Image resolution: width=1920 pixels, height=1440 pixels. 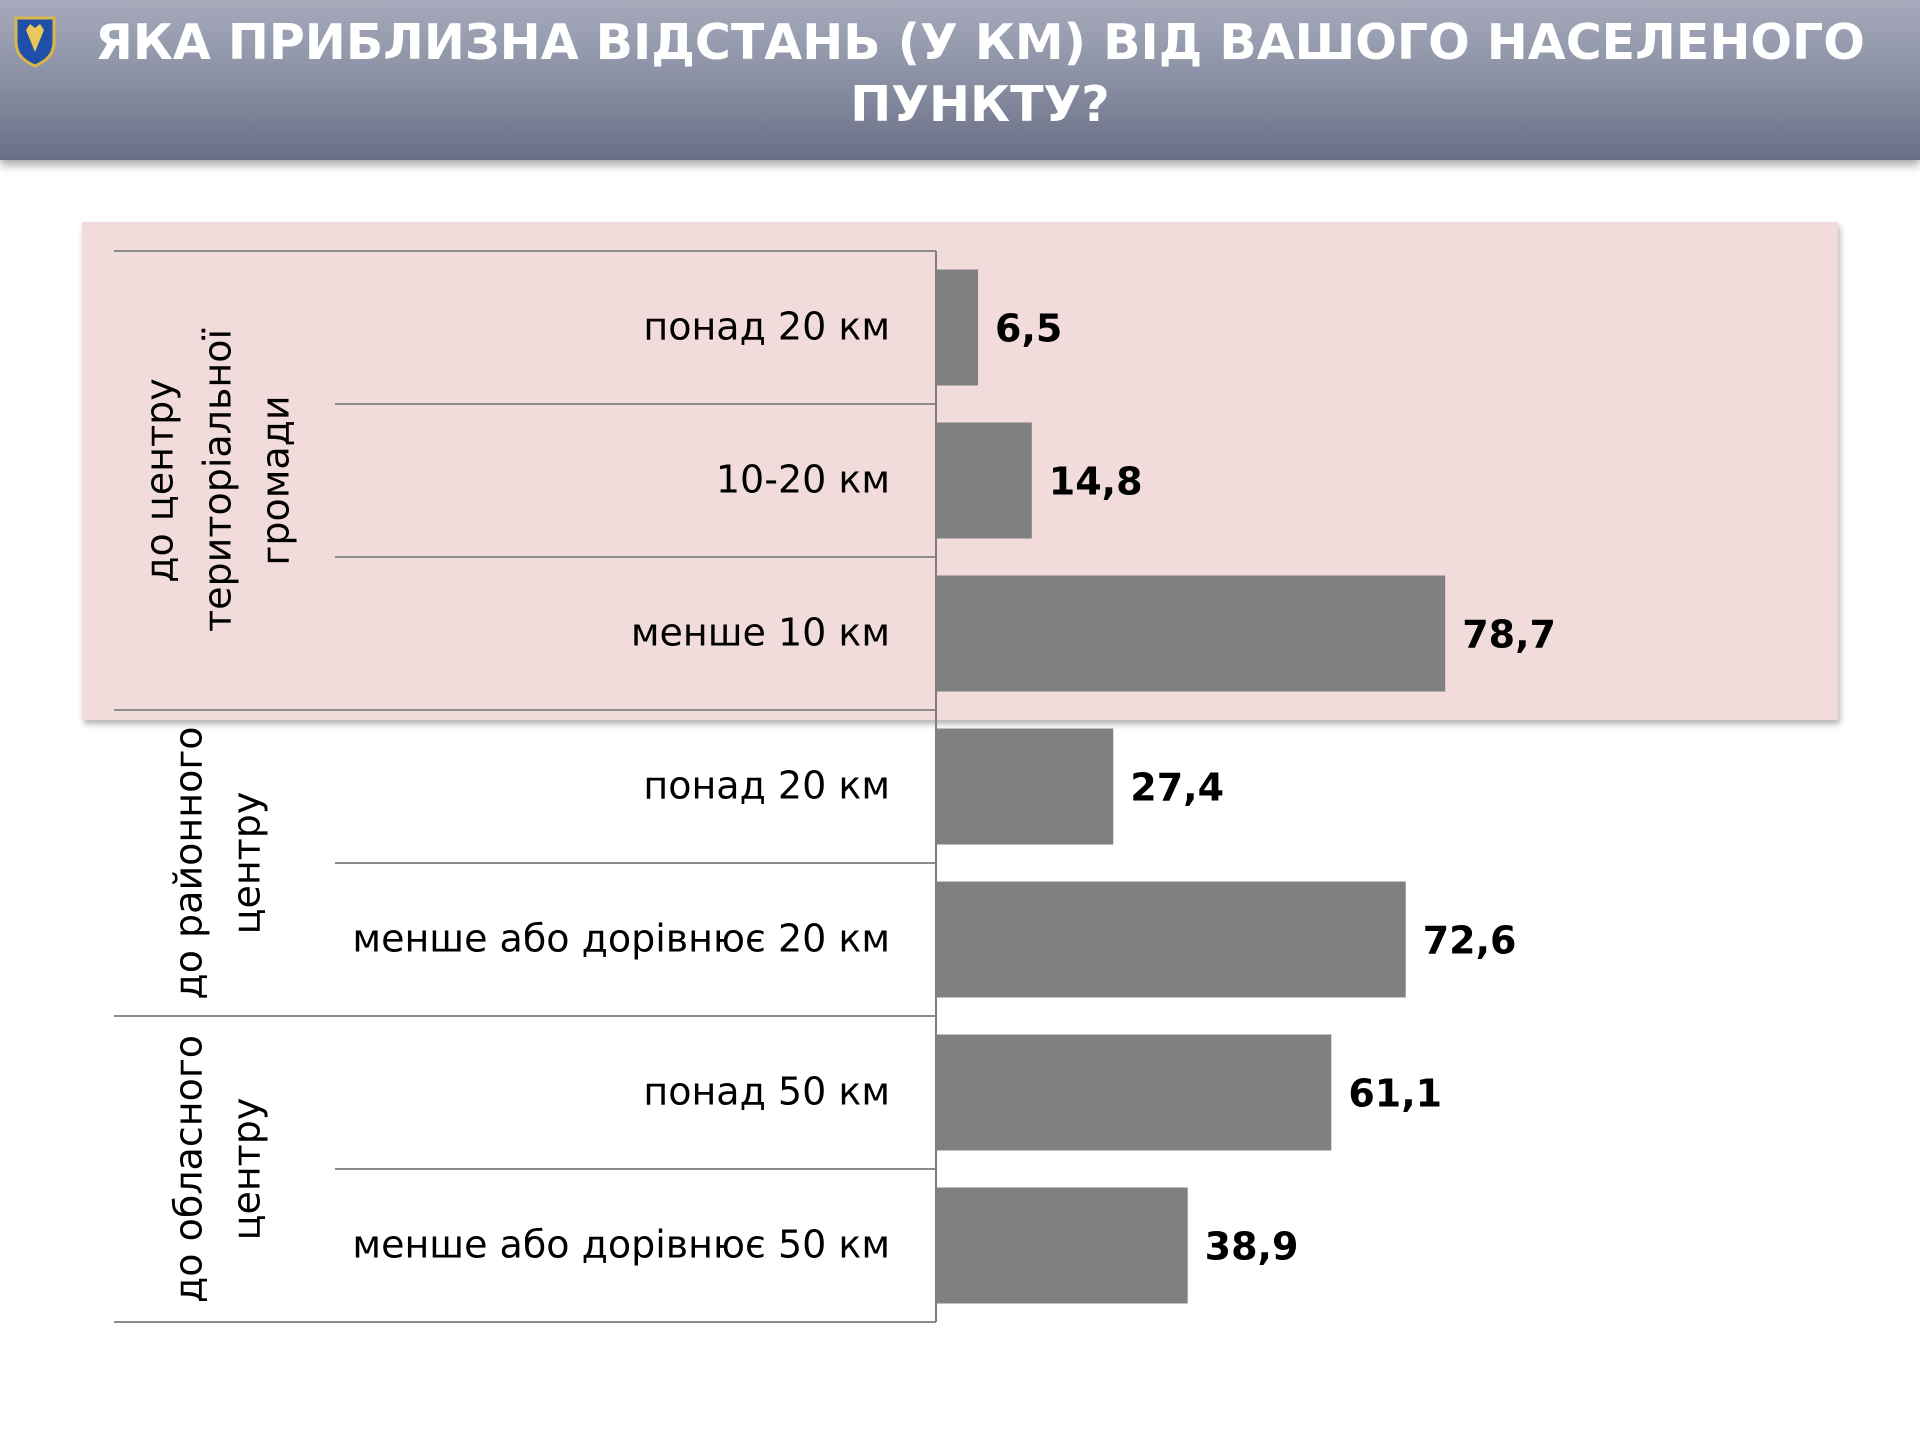 I want to click on group-label: громади, so click(x=276, y=480).